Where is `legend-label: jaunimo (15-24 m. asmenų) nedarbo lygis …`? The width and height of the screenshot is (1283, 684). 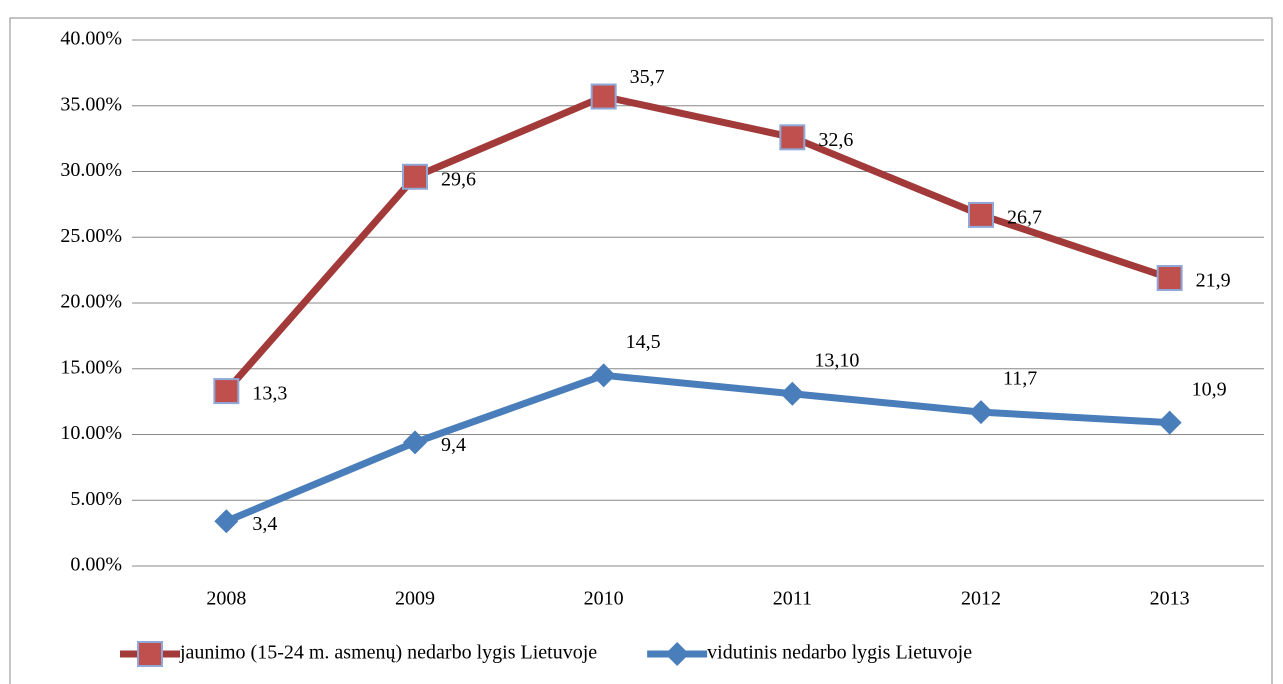 legend-label: jaunimo (15-24 m. asmenų) nedarbo lygis … is located at coordinates (388, 653).